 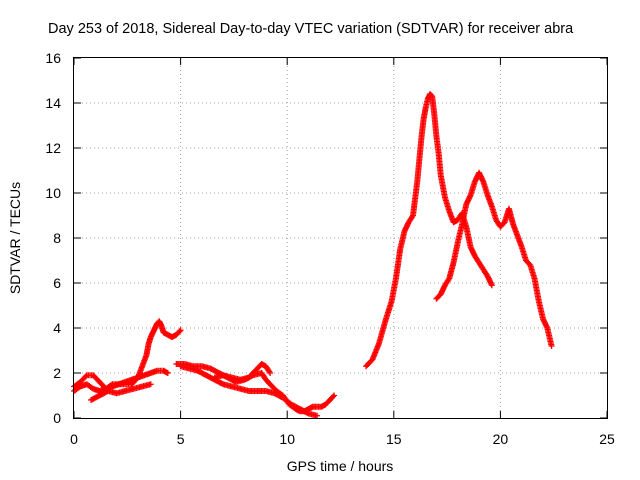 What do you see at coordinates (53, 58) in the screenshot?
I see `y-tick-label: 16` at bounding box center [53, 58].